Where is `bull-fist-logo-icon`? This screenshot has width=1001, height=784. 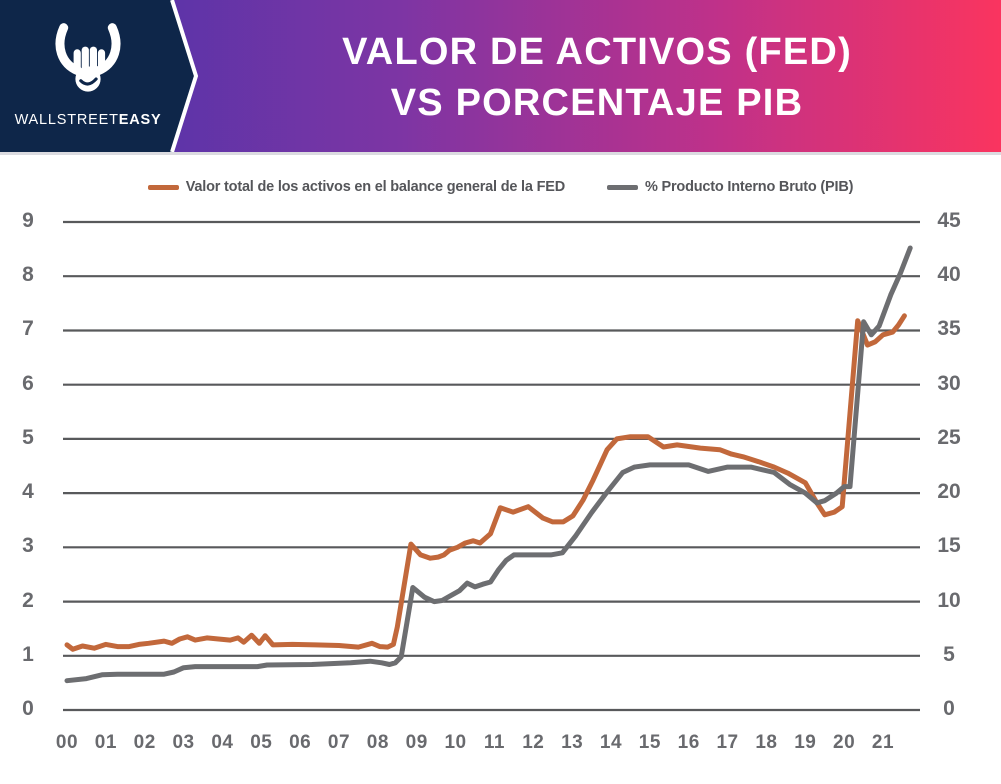
bull-fist-logo-icon is located at coordinates (88, 57).